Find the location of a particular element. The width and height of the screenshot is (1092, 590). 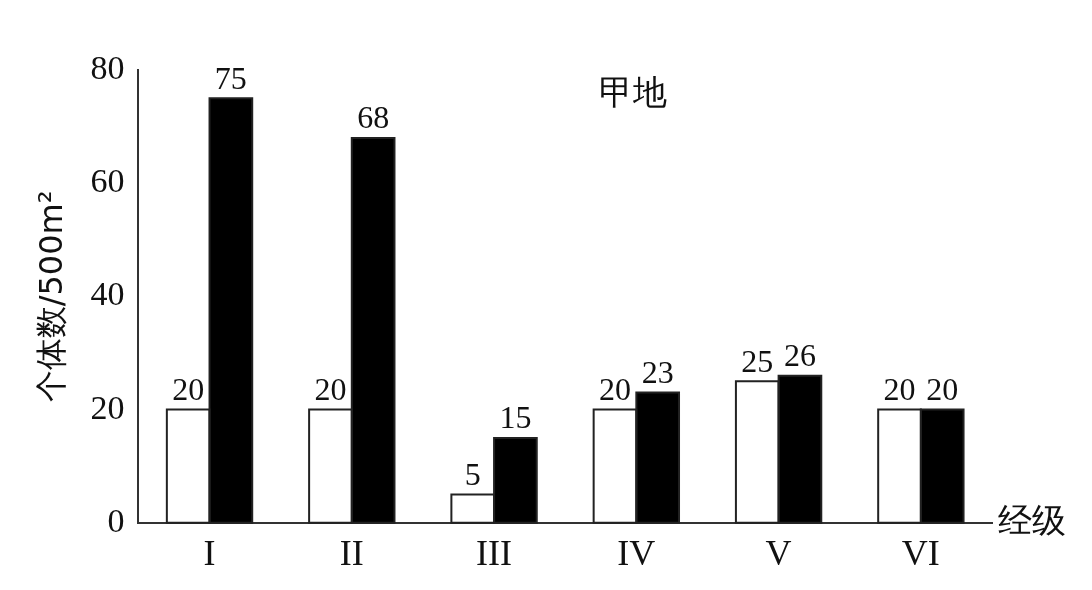

y-tick-label: 0 is located at coordinates (116, 520).